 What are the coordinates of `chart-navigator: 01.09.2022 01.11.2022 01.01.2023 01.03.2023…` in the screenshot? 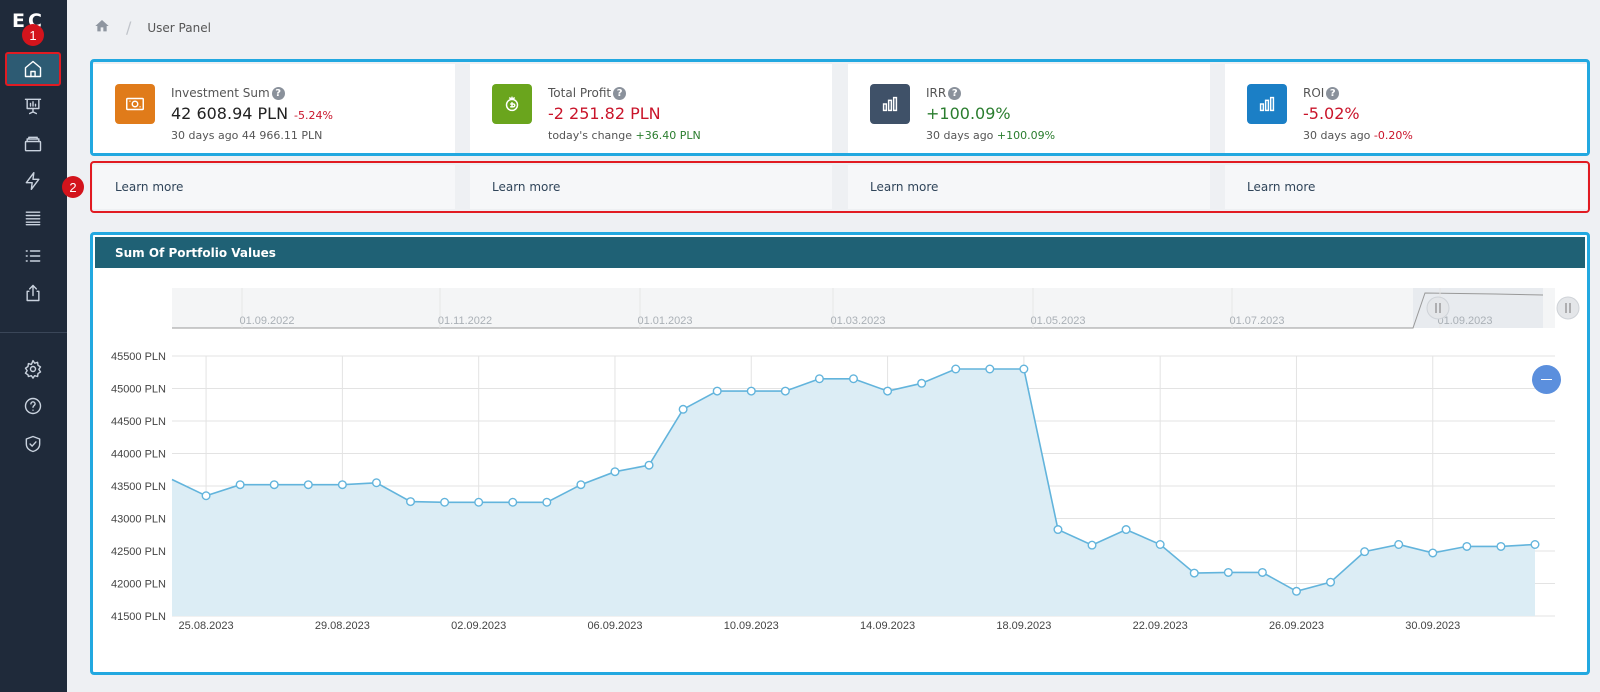 It's located at (876, 308).